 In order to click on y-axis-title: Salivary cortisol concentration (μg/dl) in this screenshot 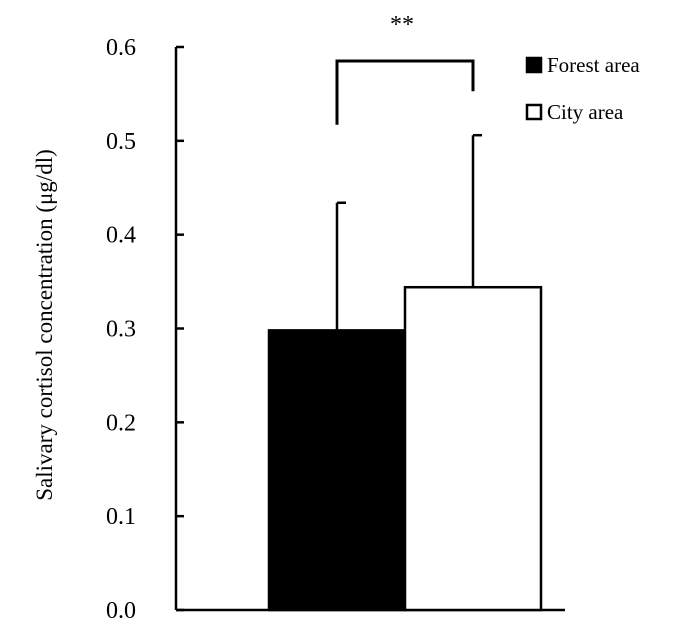, I will do `click(44, 324)`.